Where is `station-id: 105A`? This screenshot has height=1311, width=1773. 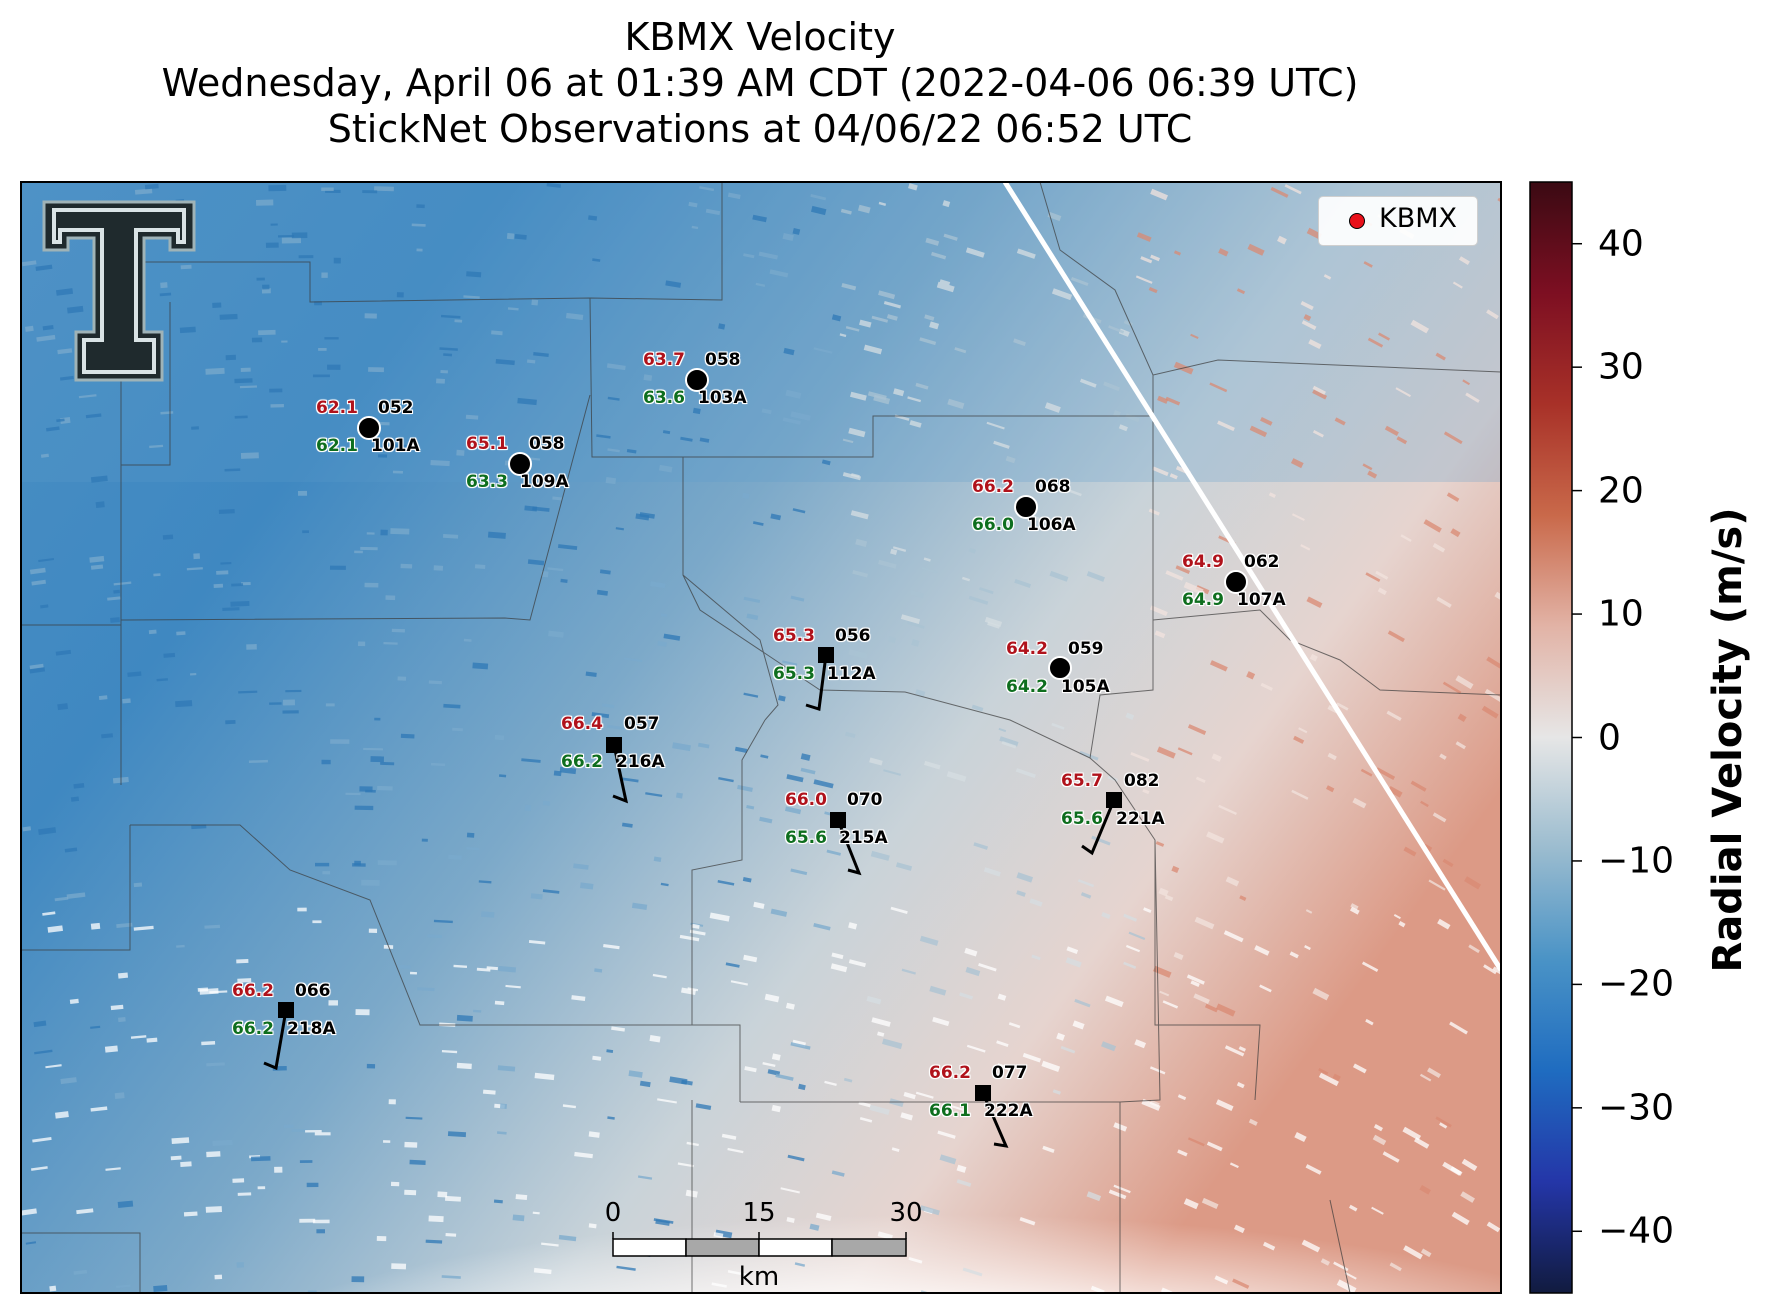 station-id: 105A is located at coordinates (1085, 687).